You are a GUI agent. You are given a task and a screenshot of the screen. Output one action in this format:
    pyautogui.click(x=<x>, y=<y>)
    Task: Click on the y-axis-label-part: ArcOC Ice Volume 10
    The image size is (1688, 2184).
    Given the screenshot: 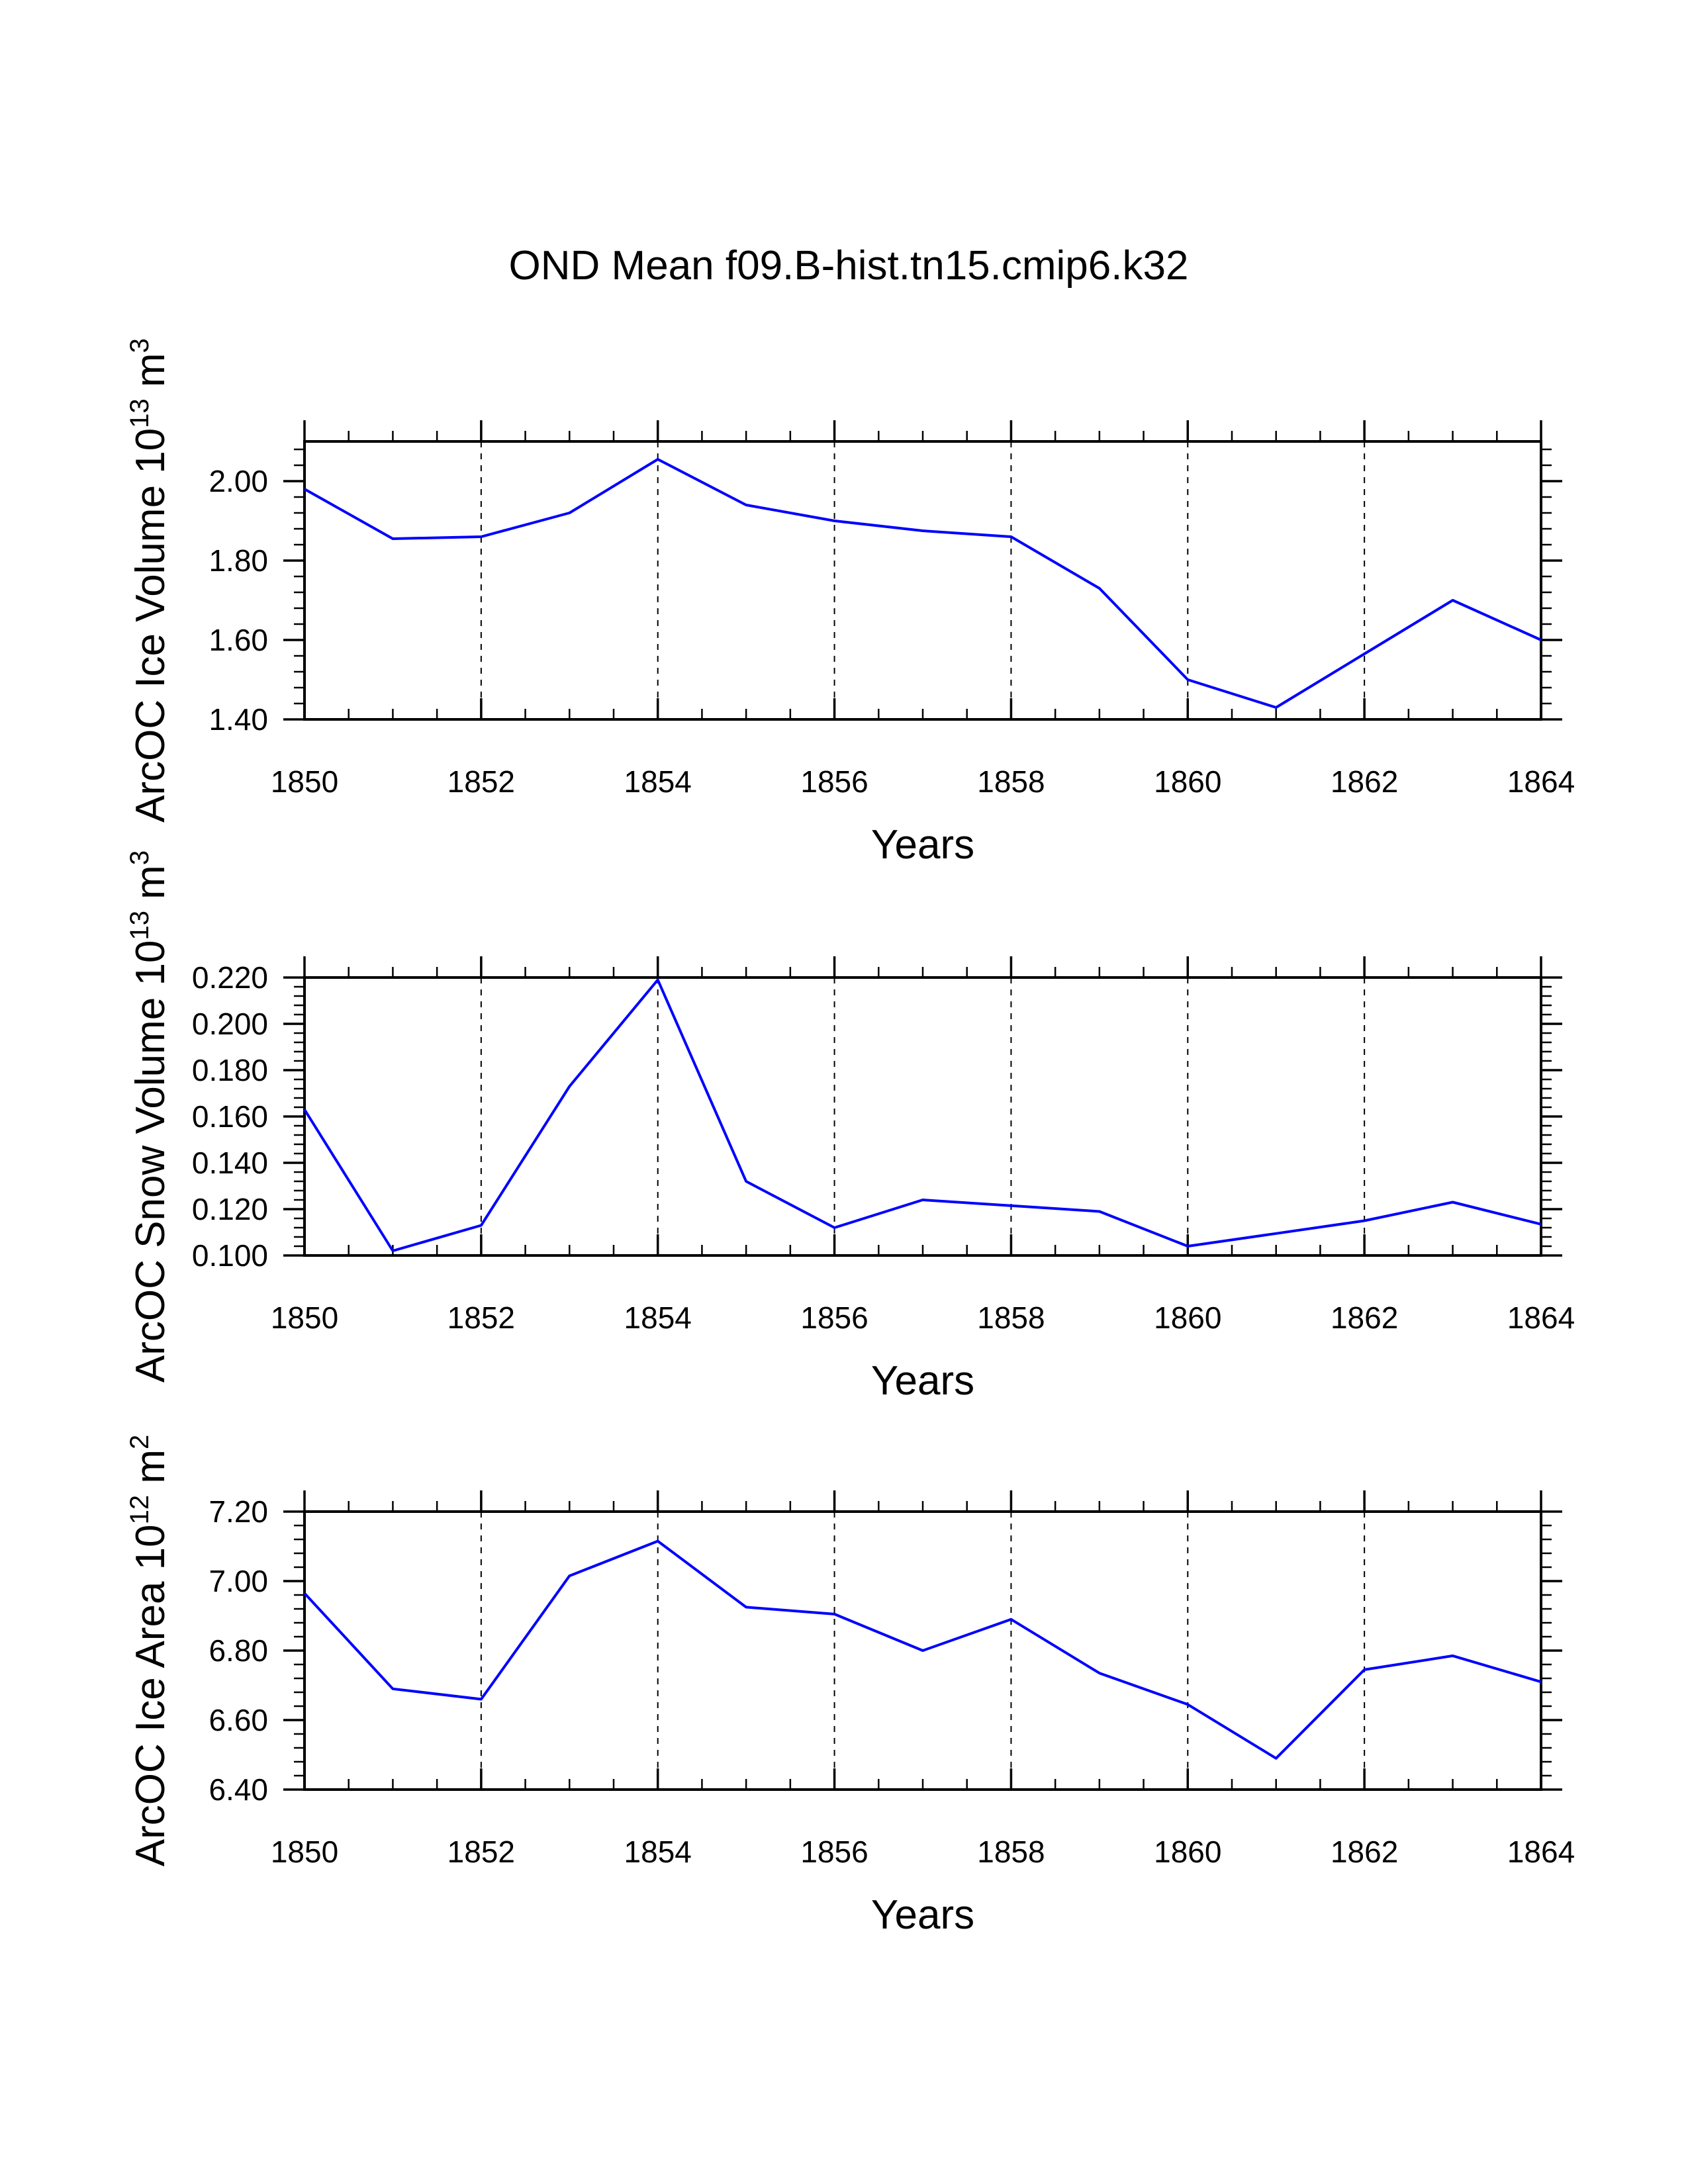 What is the action you would take?
    pyautogui.click(x=150, y=625)
    